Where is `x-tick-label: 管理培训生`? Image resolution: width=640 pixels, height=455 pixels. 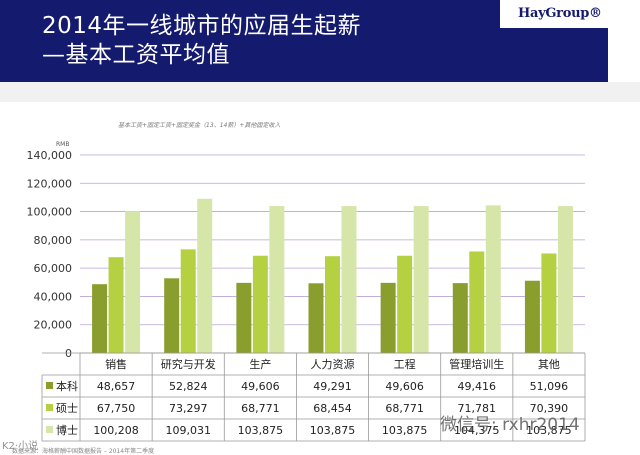 x-tick-label: 管理培训生 is located at coordinates (476, 364).